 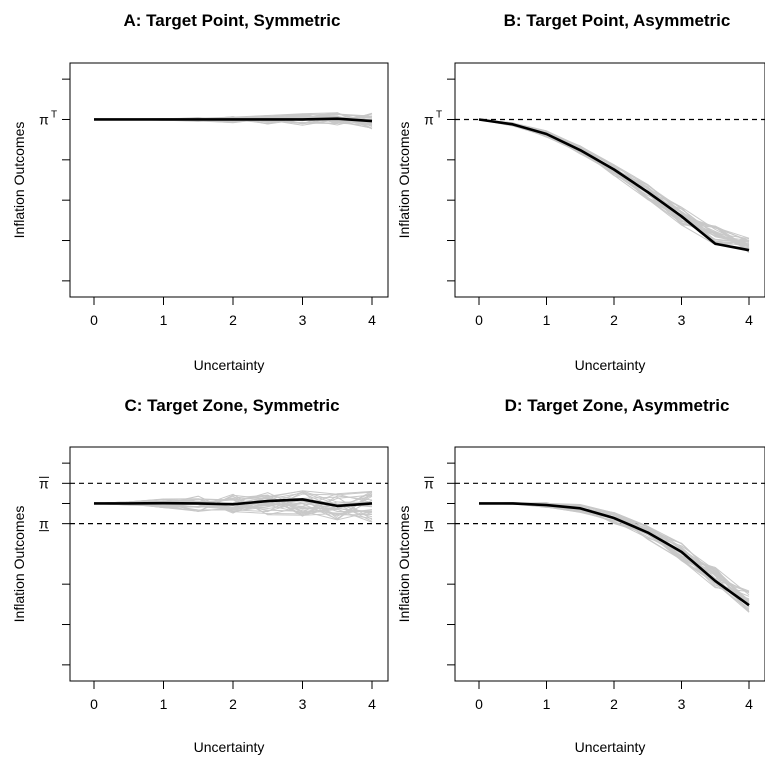 What do you see at coordinates (231, 405) in the screenshot?
I see `panel-title: C: Target Zone, Symmetric` at bounding box center [231, 405].